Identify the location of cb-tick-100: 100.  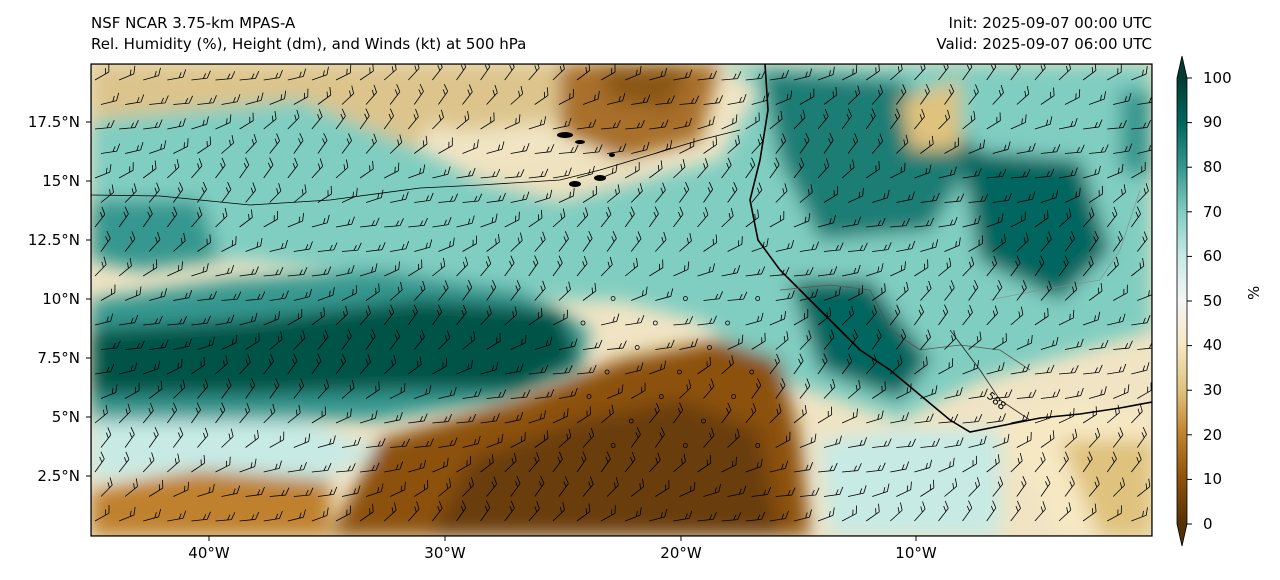
(1217, 78).